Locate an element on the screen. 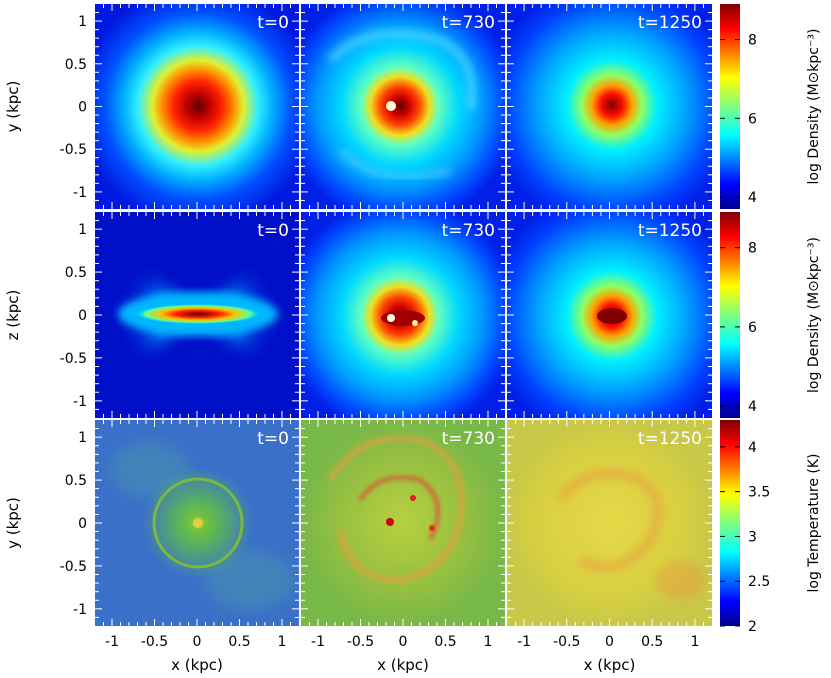  colorbar-tick-label: 2 is located at coordinates (752, 627).